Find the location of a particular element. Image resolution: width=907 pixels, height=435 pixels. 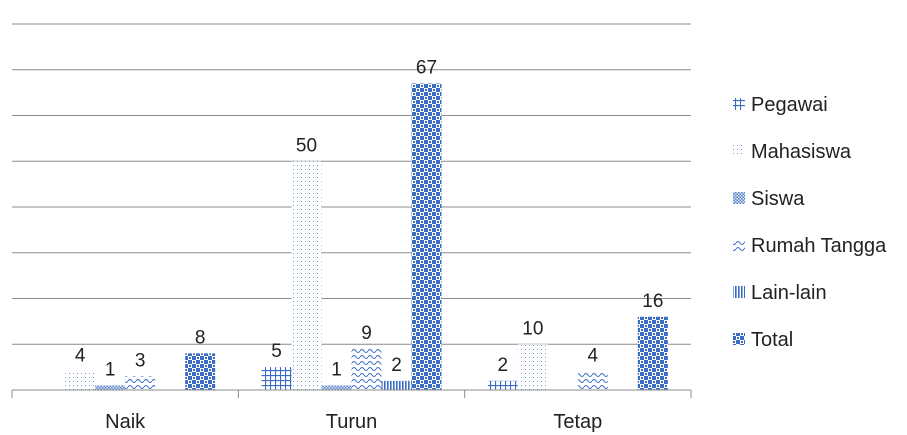

bar-rumah-tangga-turun is located at coordinates (366, 369).